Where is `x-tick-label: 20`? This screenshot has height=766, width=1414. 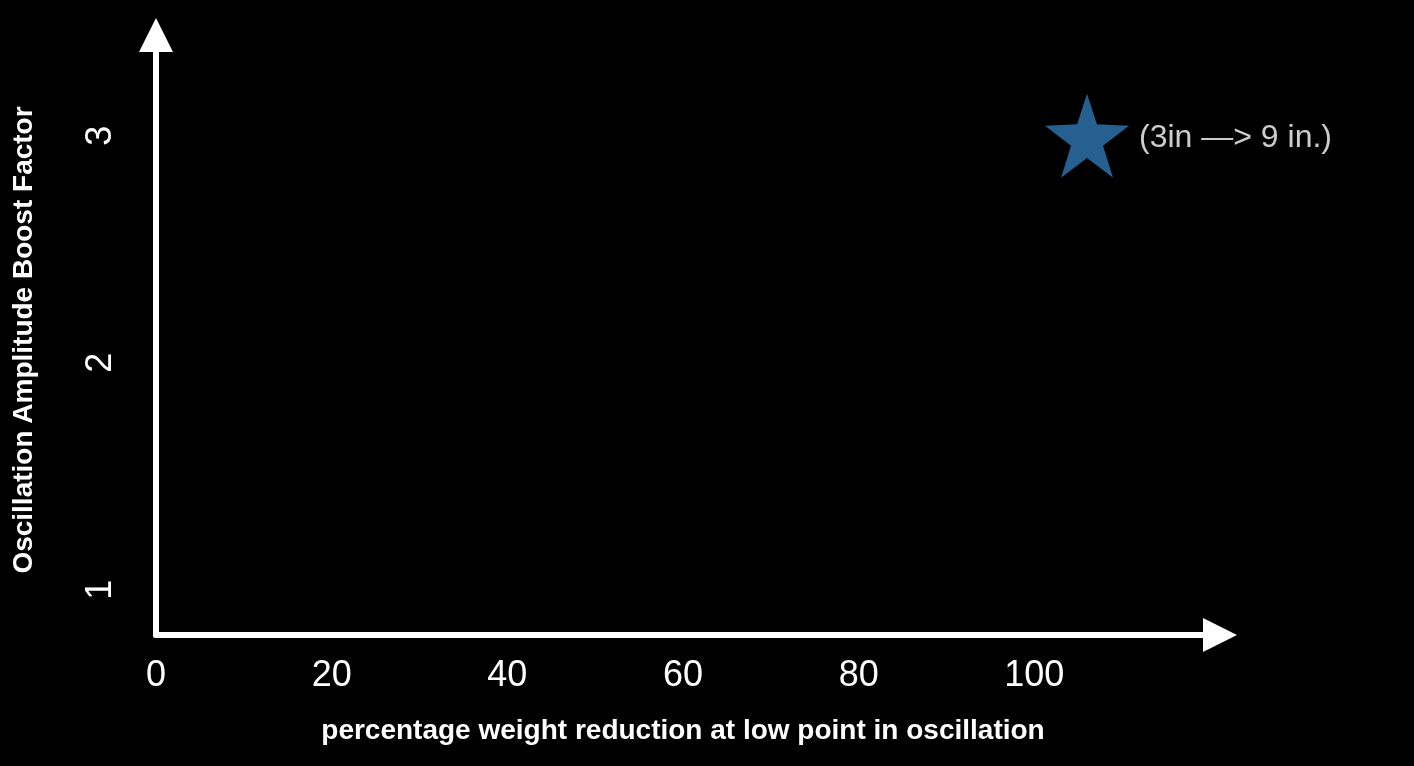
x-tick-label: 20 is located at coordinates (331, 673).